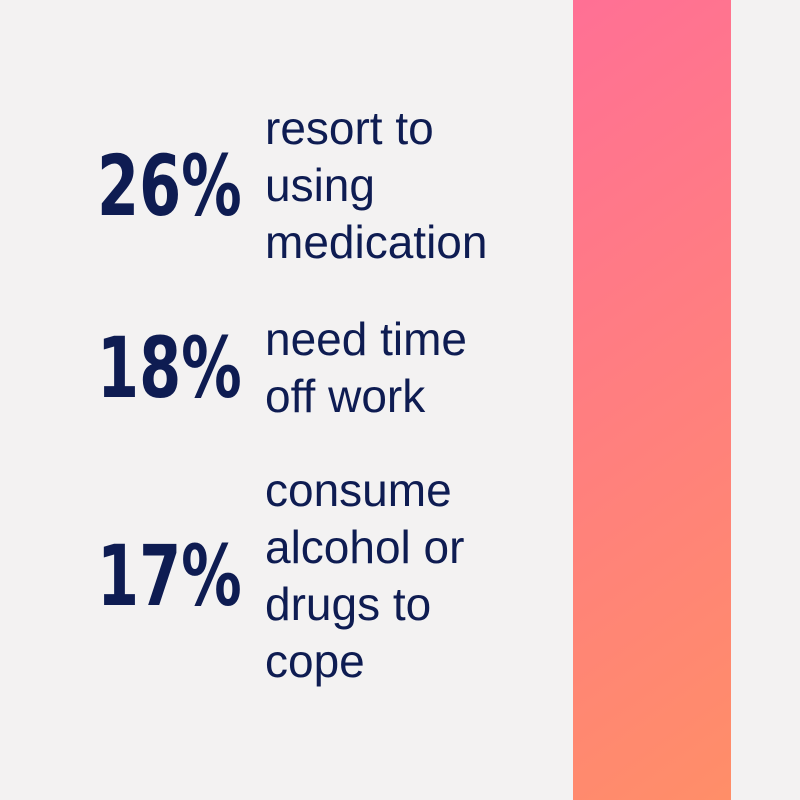  I want to click on stat-percentage: 18%, so click(169, 368).